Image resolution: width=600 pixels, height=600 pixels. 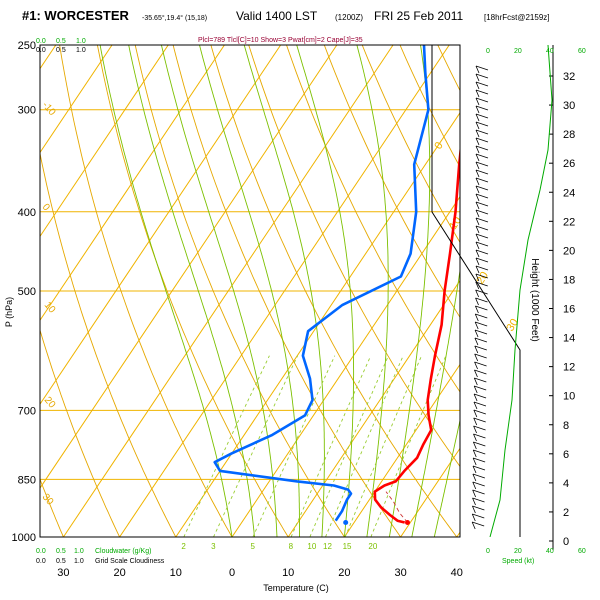 I want to click on pressure-axis-title: P (hPa), so click(x=9, y=312).